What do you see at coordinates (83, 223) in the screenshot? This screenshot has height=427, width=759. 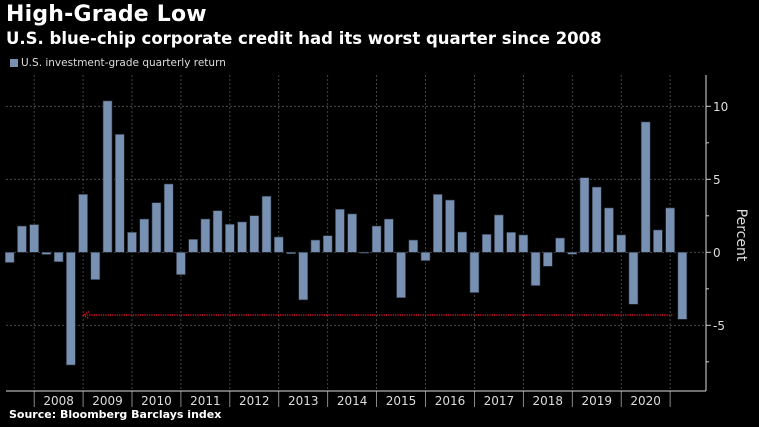 I see `bar-2008Q4` at bounding box center [83, 223].